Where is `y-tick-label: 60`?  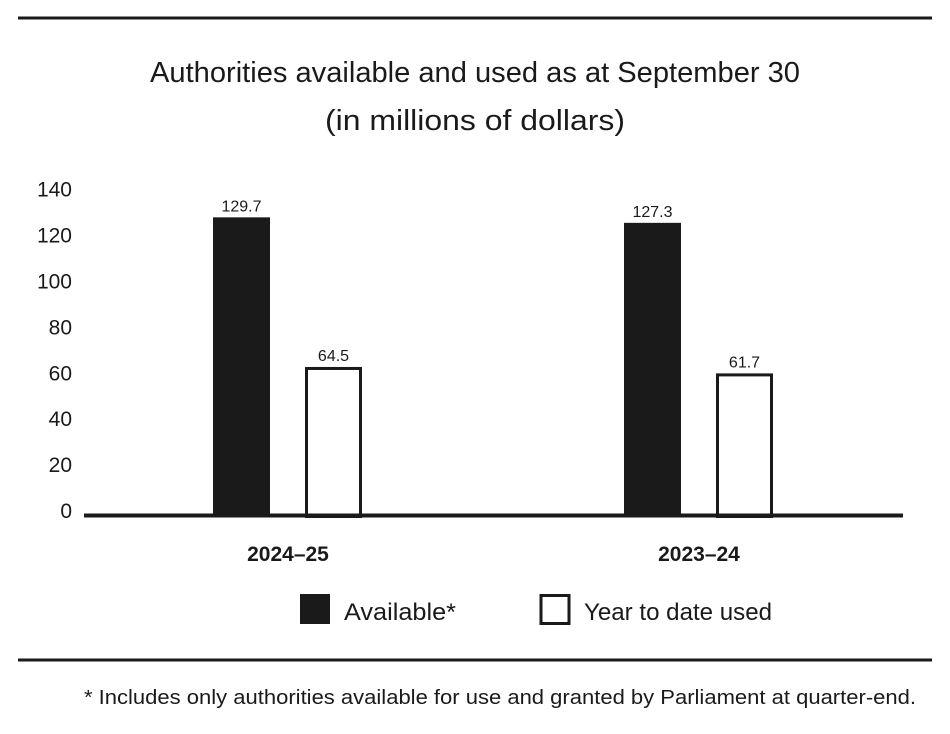
y-tick-label: 60 is located at coordinates (60, 373).